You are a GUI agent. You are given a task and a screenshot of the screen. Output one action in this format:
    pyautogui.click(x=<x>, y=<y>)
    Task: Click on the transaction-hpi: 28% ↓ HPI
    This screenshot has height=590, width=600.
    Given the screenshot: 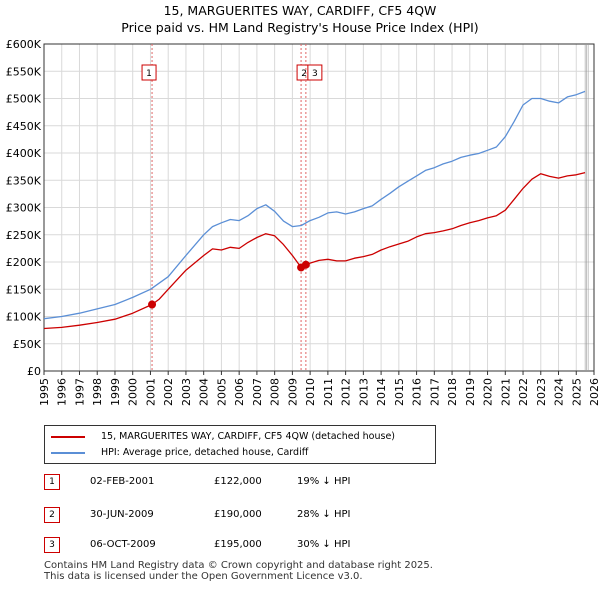 What is the action you would take?
    pyautogui.click(x=324, y=514)
    